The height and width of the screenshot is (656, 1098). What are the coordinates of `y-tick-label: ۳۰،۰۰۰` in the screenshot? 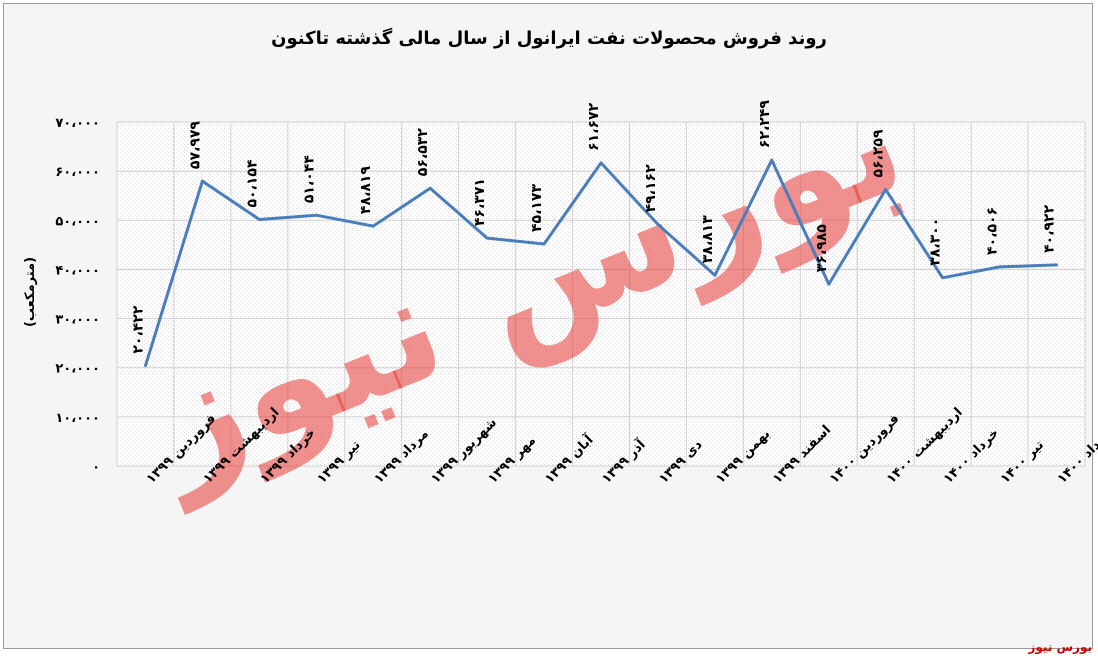 It's located at (77, 320).